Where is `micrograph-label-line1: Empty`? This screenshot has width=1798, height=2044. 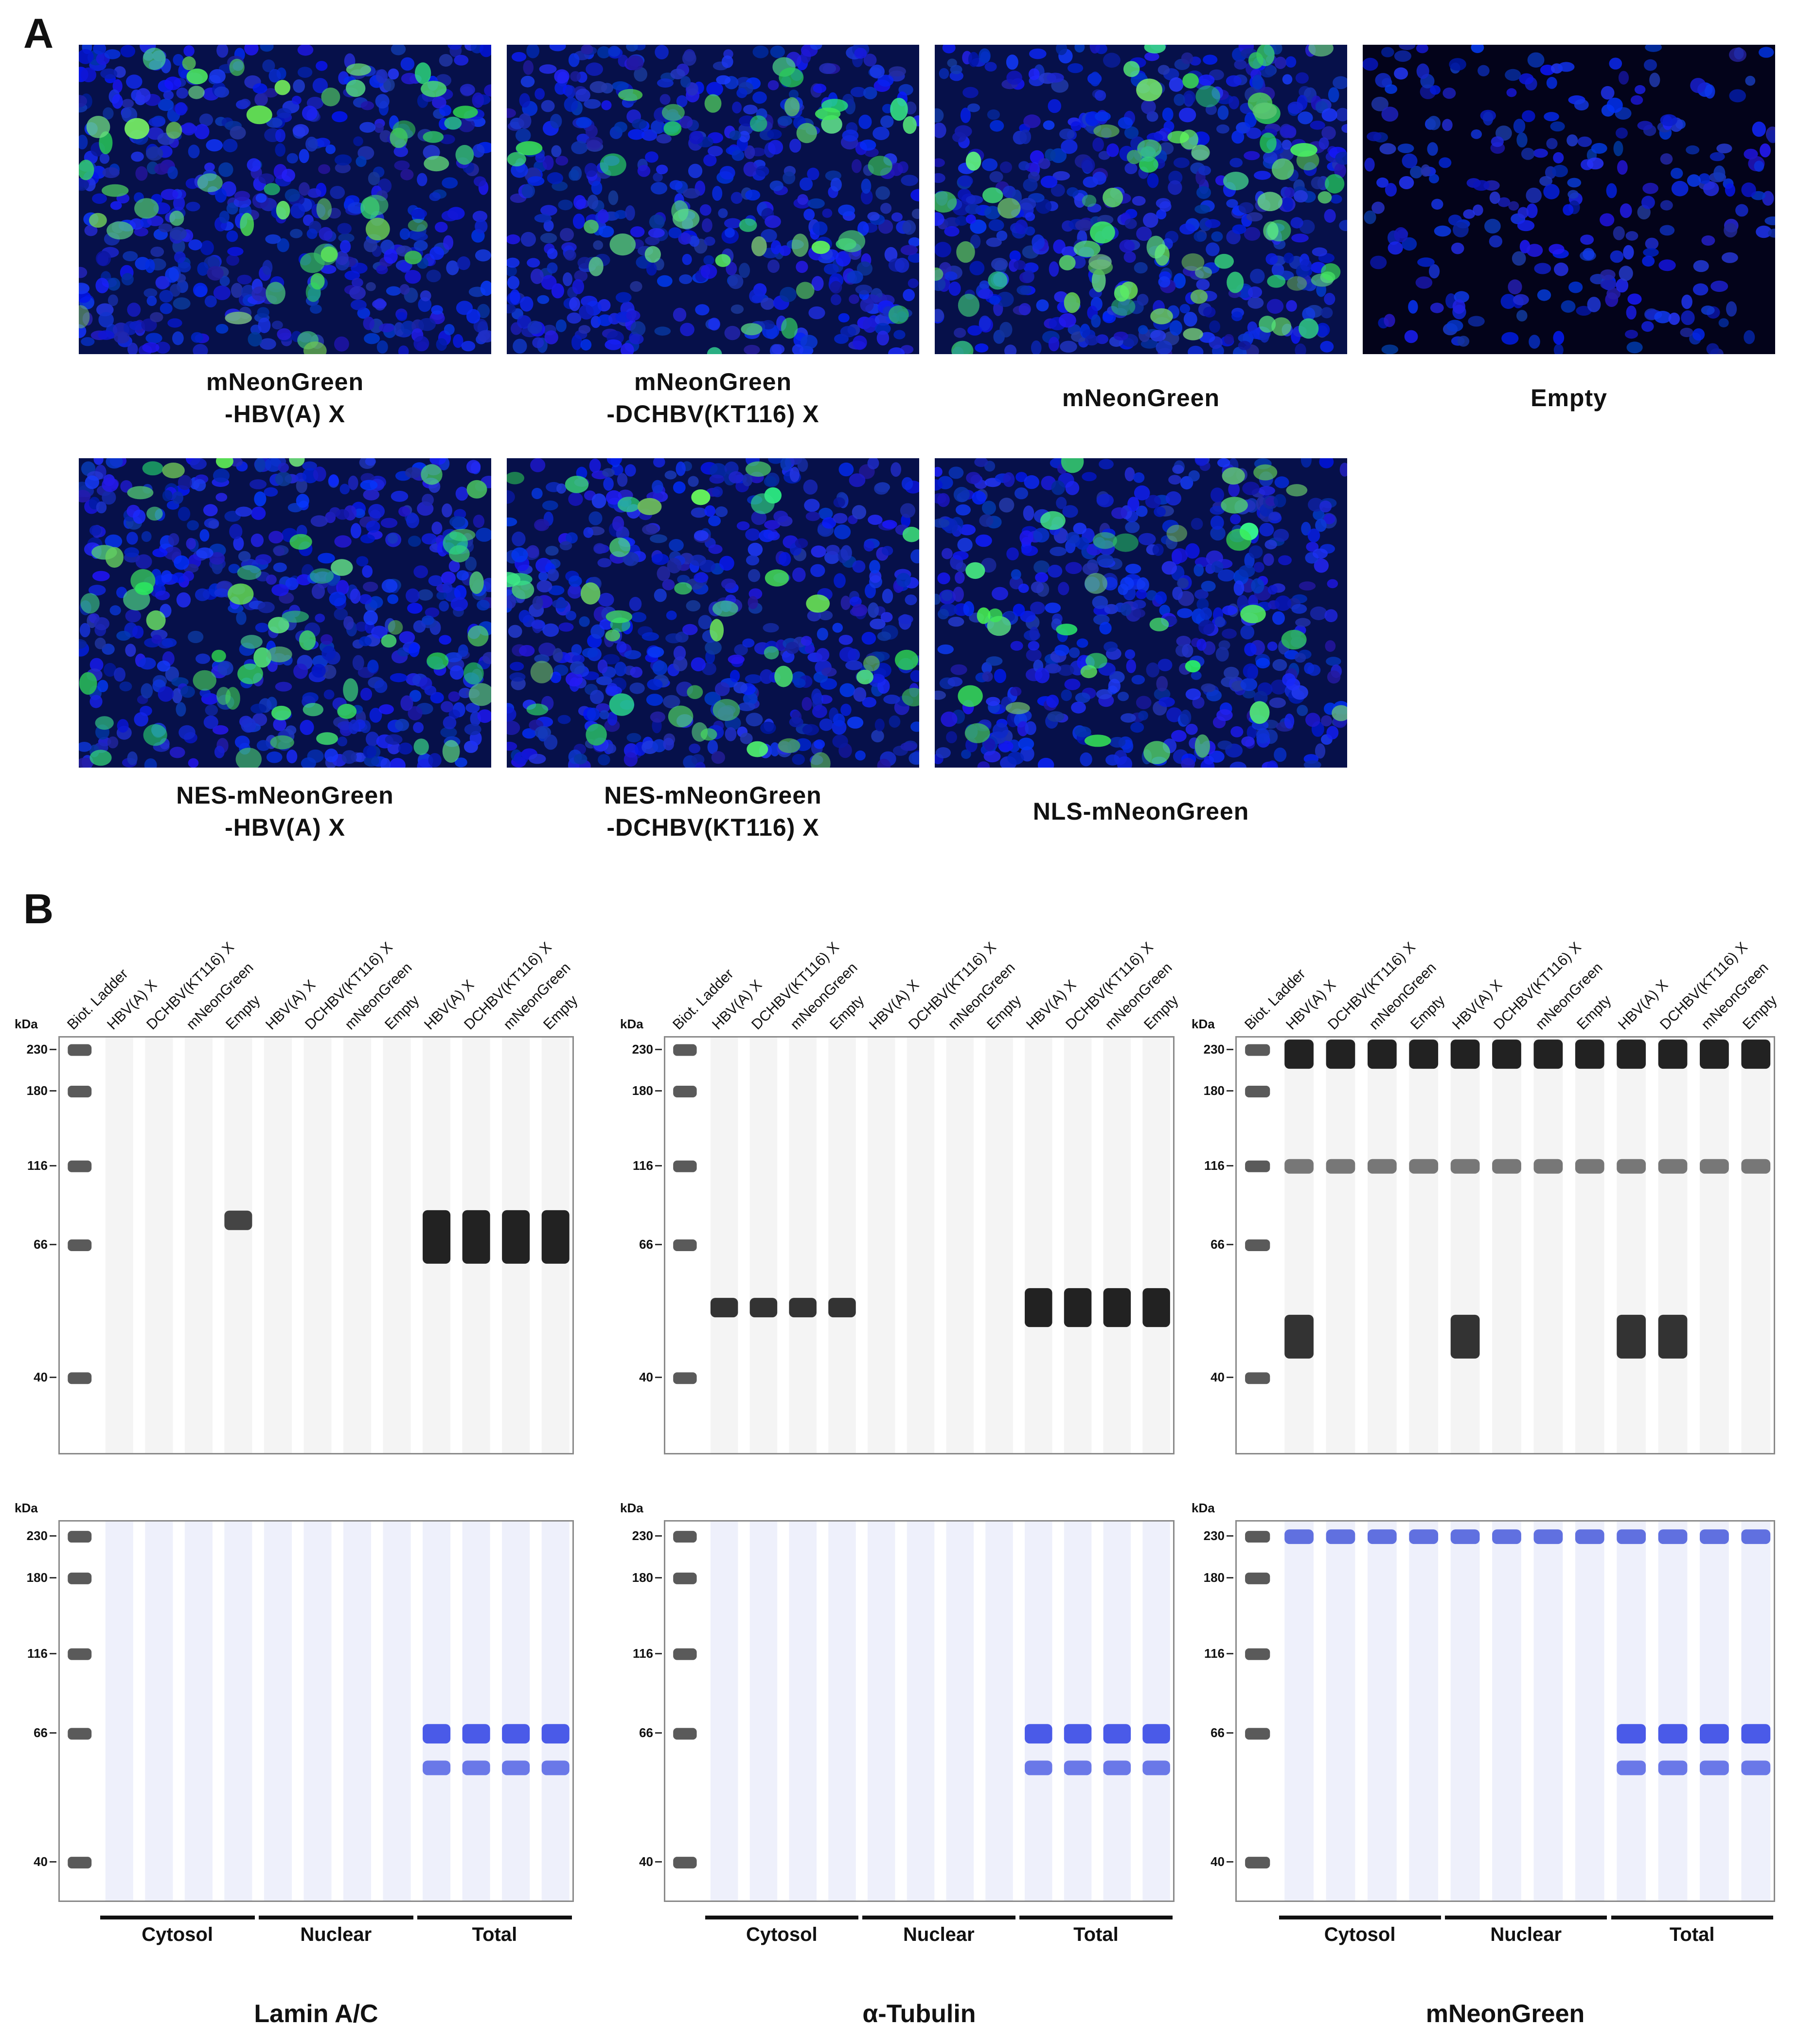
micrograph-label-line1: Empty is located at coordinates (1569, 398).